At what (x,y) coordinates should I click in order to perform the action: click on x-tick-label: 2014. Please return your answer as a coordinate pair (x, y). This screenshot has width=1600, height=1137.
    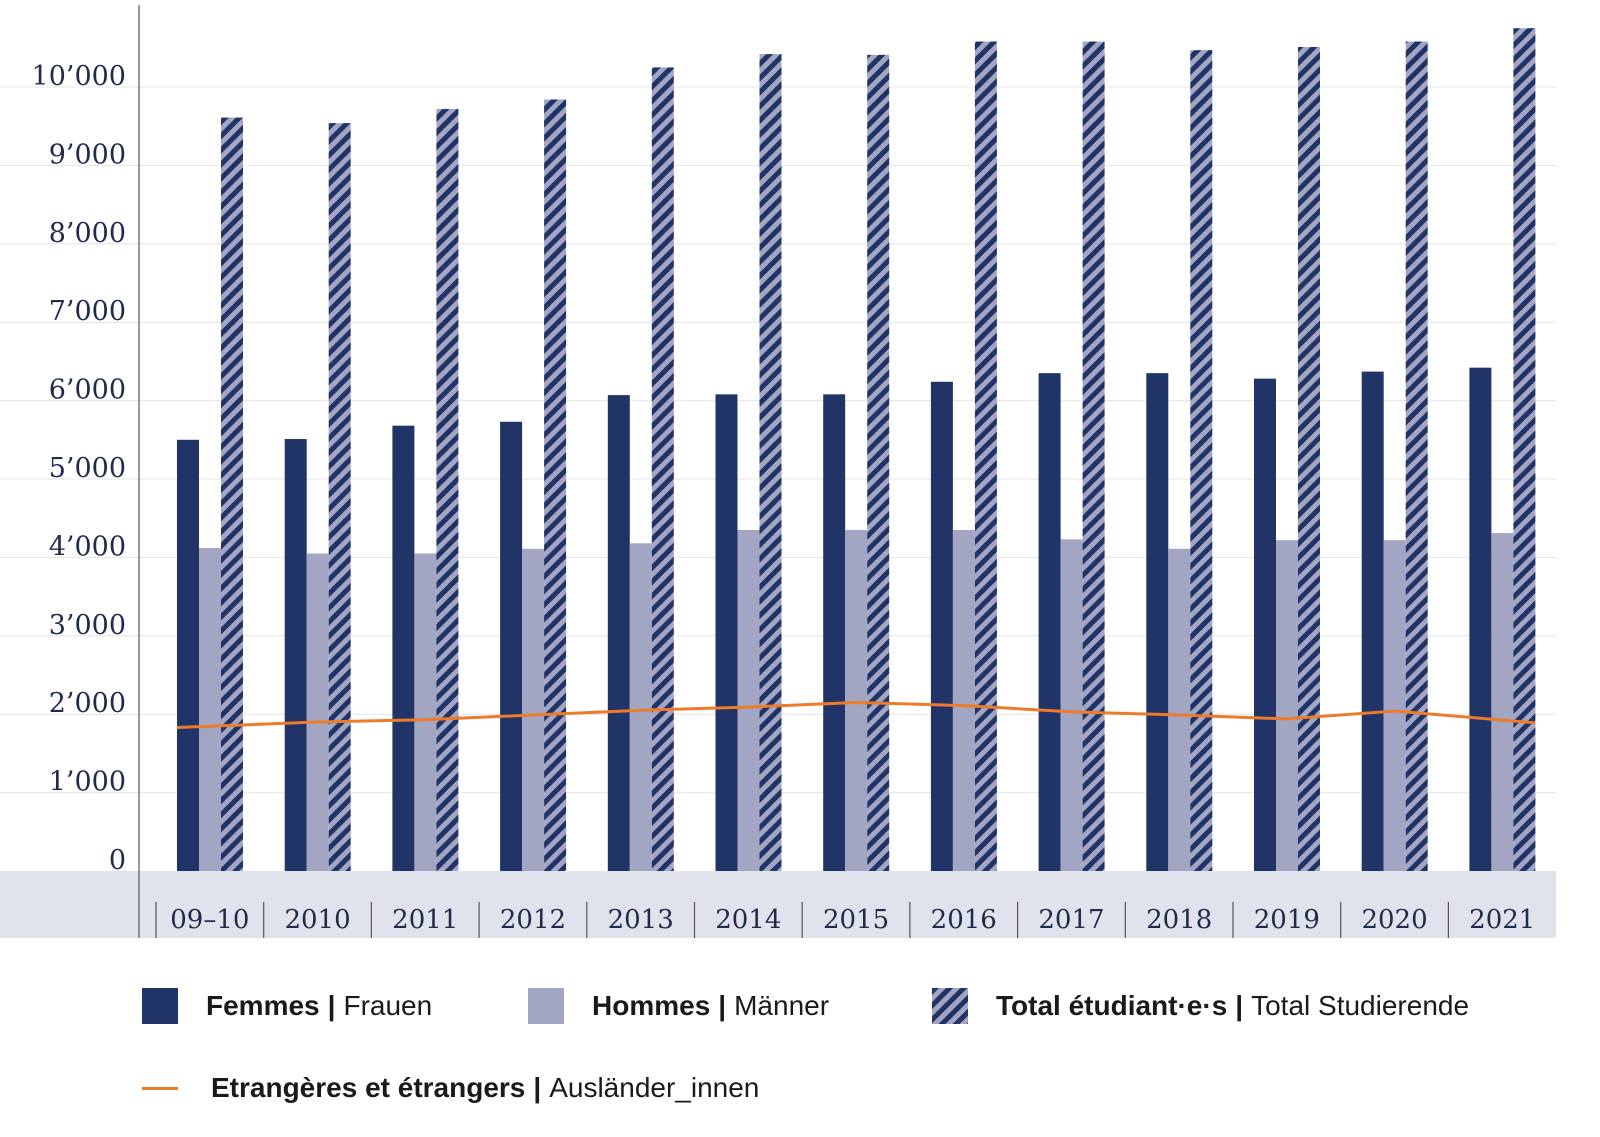
    Looking at the image, I should click on (748, 920).